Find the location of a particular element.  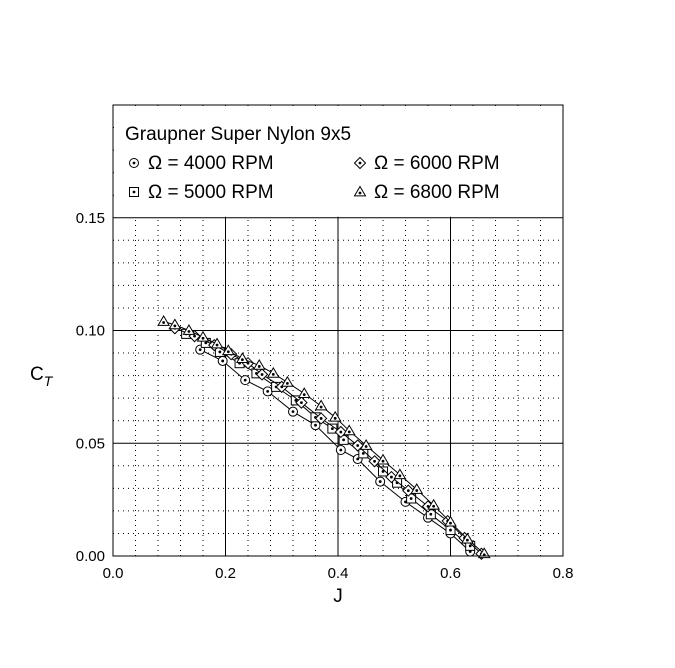

x-tick-label: 0.8 is located at coordinates (563, 573).